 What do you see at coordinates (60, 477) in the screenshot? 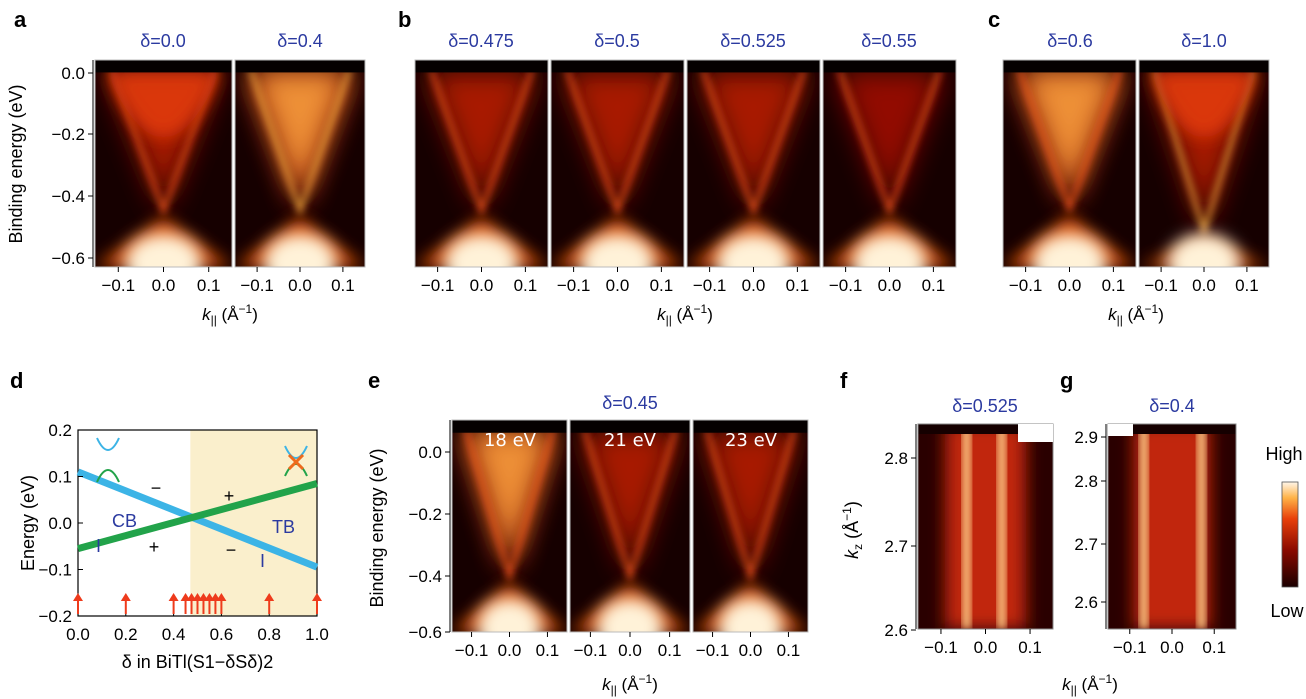
I see `panel-d-yticklabel: 0.1` at bounding box center [60, 477].